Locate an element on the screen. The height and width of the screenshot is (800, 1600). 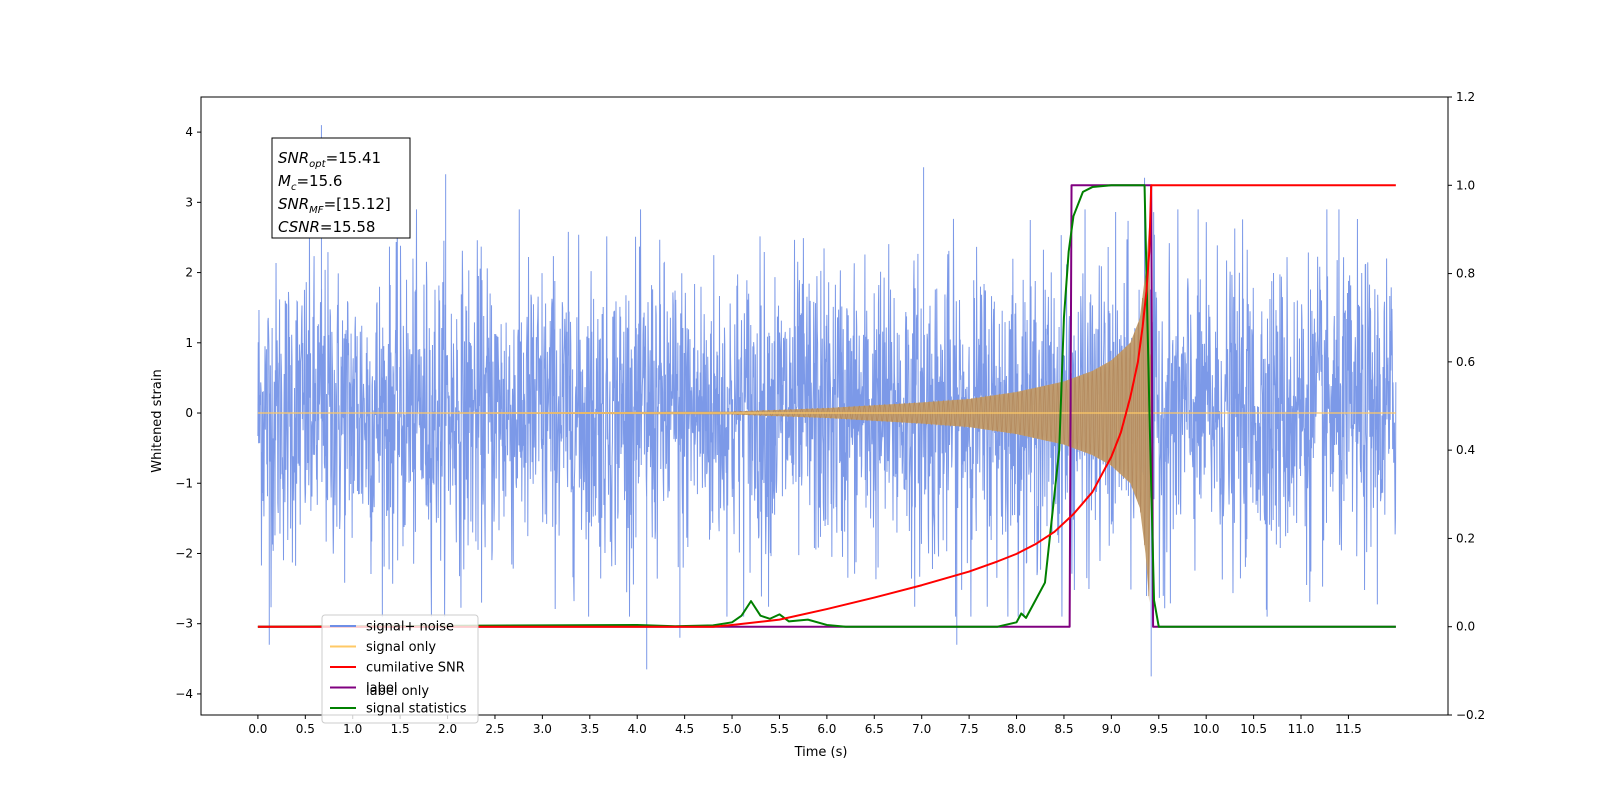
y-axis-label: Whitened strain is located at coordinates (157, 420).